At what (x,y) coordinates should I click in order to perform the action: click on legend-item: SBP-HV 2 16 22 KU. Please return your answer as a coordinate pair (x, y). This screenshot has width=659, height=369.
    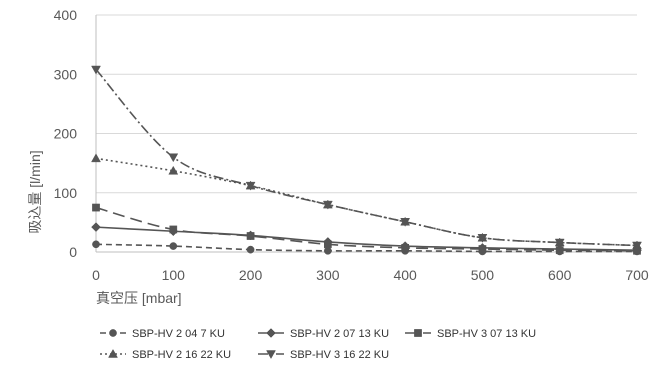
    Looking at the image, I should click on (165, 354).